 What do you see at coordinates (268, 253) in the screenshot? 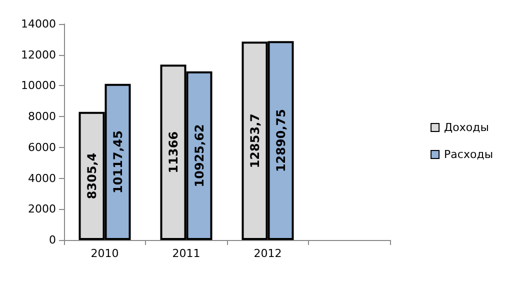
I see `x-tick-label: 2012` at bounding box center [268, 253].